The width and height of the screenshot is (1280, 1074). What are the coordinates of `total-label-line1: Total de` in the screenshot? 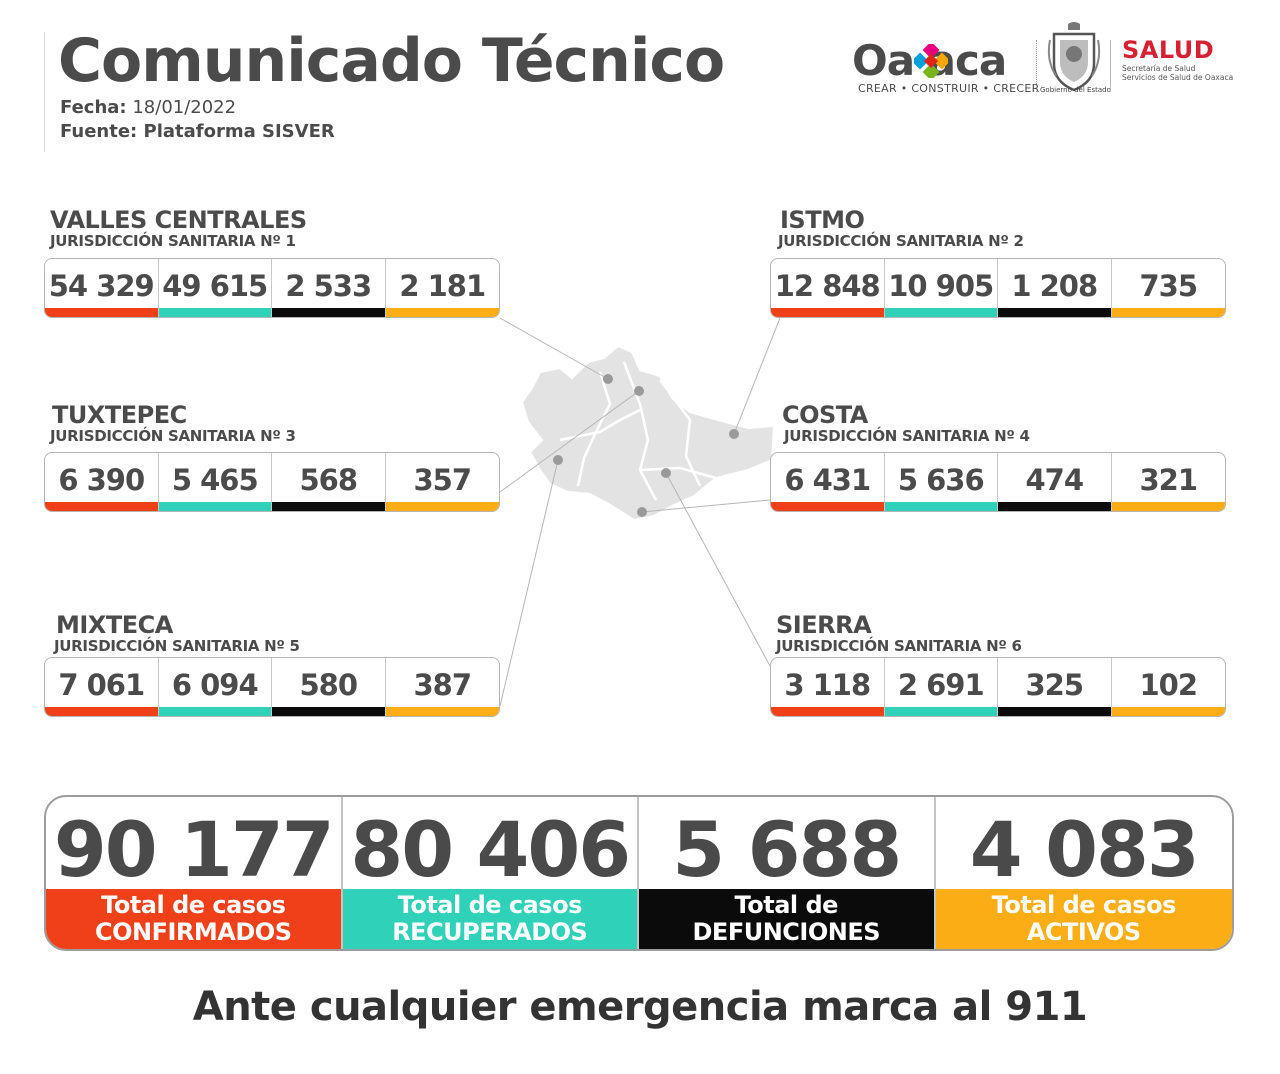 It's located at (786, 905).